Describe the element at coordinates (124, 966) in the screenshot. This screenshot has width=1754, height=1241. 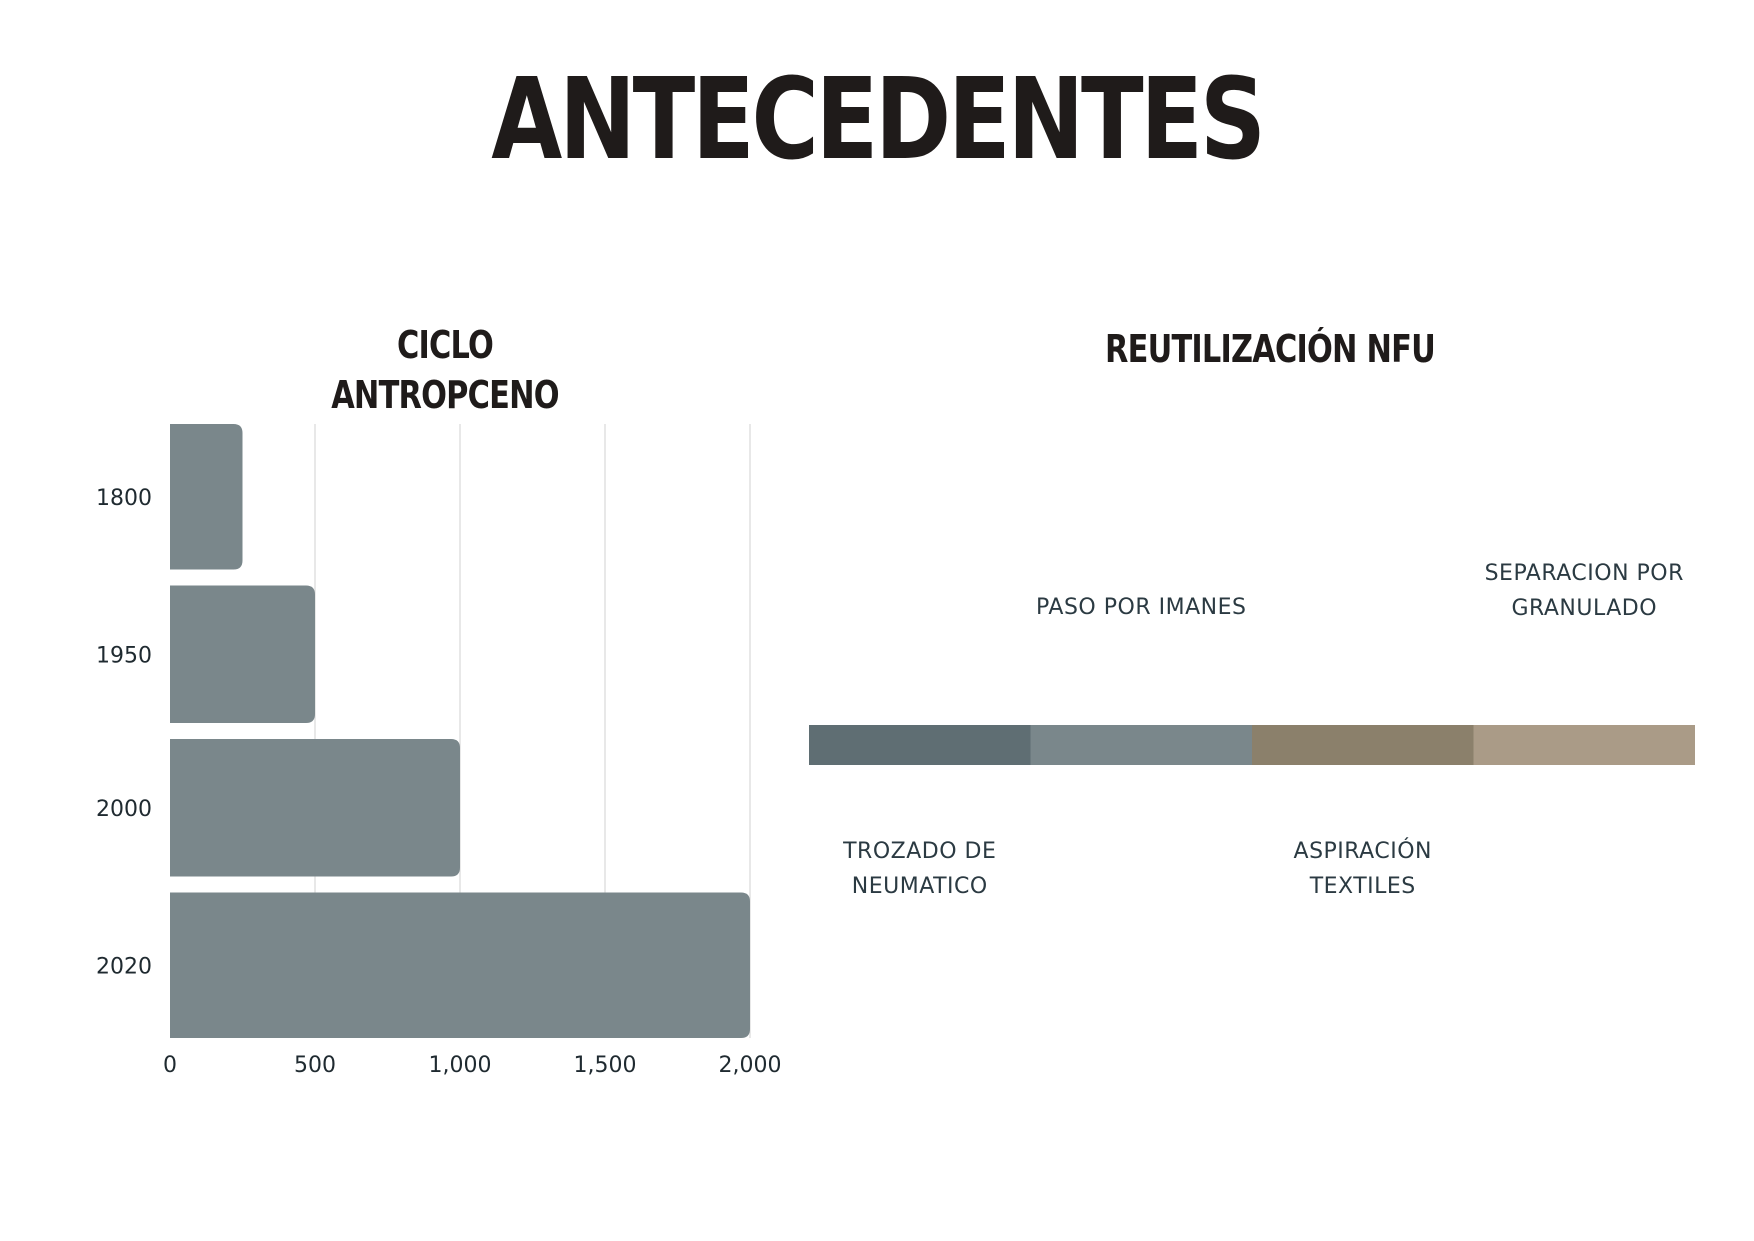
I see `category-label: 2020` at that location.